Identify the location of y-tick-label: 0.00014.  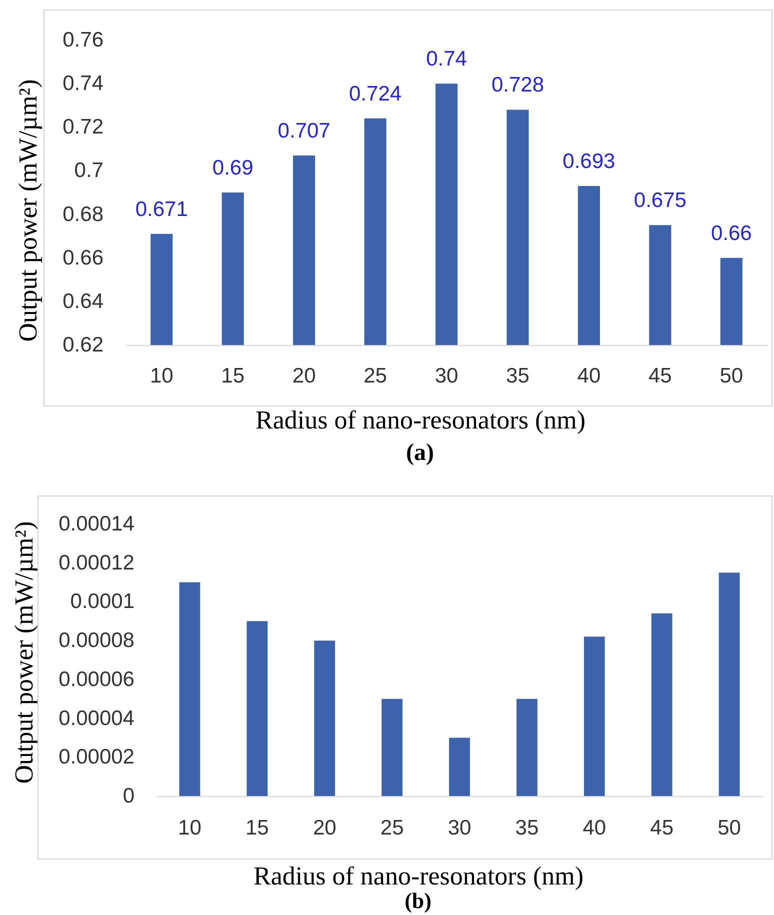
(96, 524).